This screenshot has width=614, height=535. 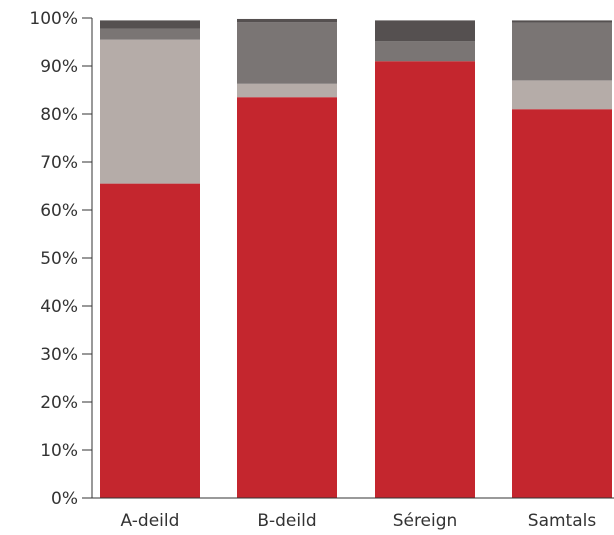 What do you see at coordinates (425, 521) in the screenshot?
I see `x-tick-label: Séreign` at bounding box center [425, 521].